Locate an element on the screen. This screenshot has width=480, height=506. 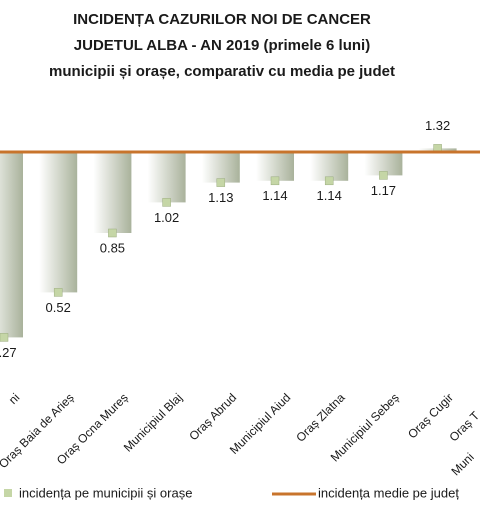
x-tick-label: Oraș Zlatna is located at coordinates (320, 417).